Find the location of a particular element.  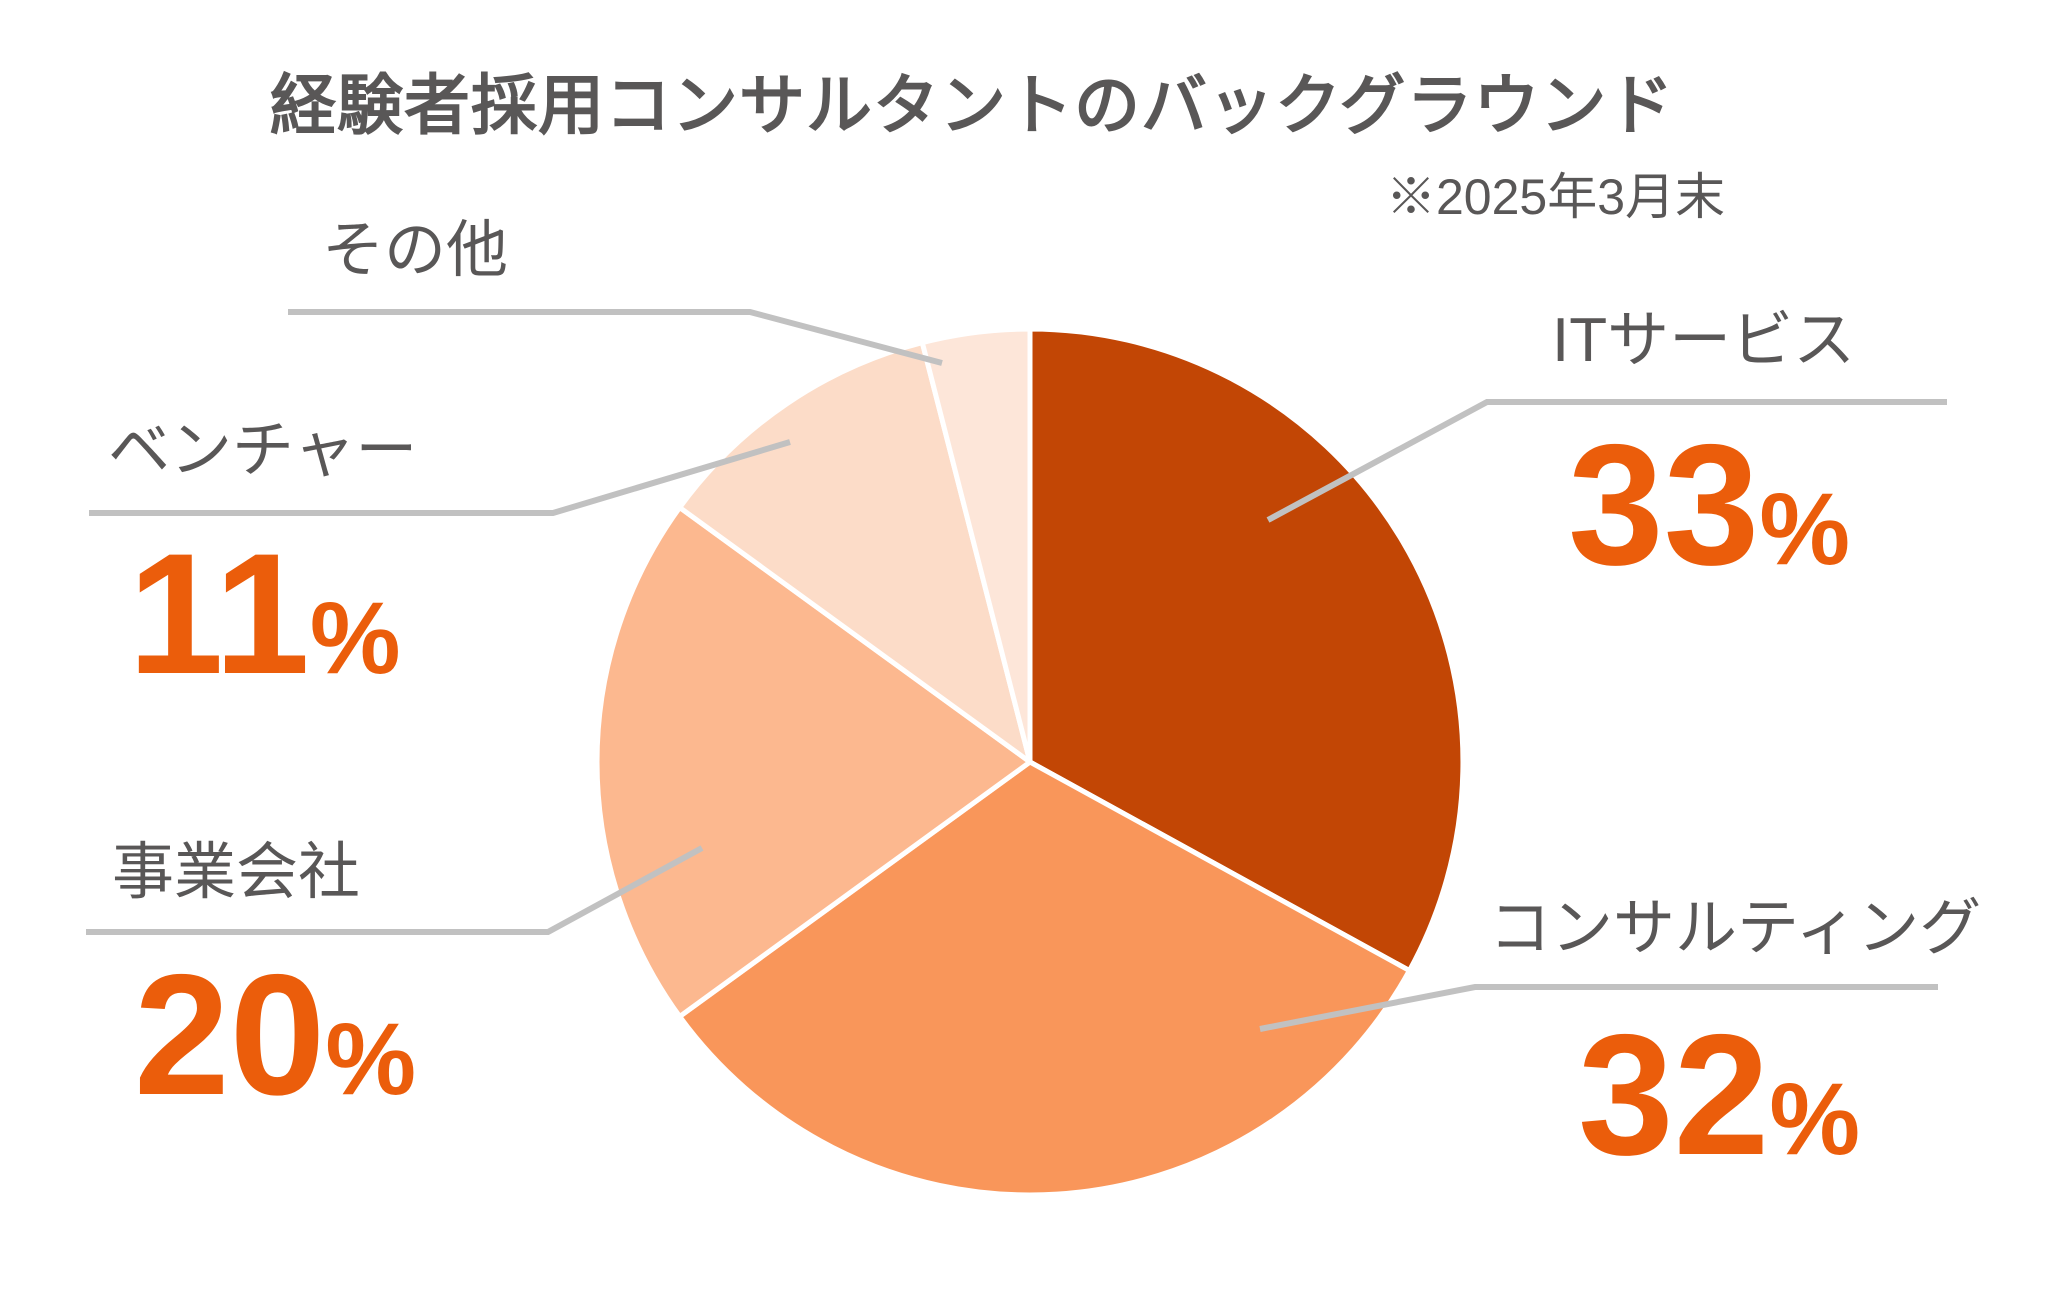

slice-label-it-service: ITサービス is located at coordinates (1704, 340).